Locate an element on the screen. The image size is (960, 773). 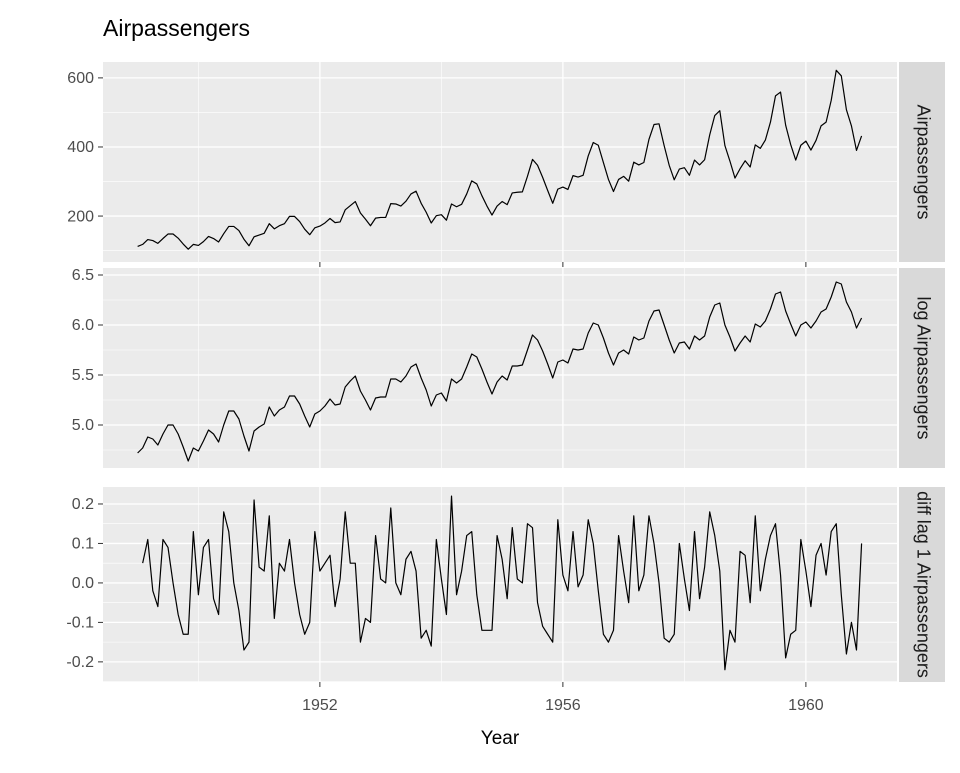
strip-group: log Airpassengers is located at coordinates (923, 367).